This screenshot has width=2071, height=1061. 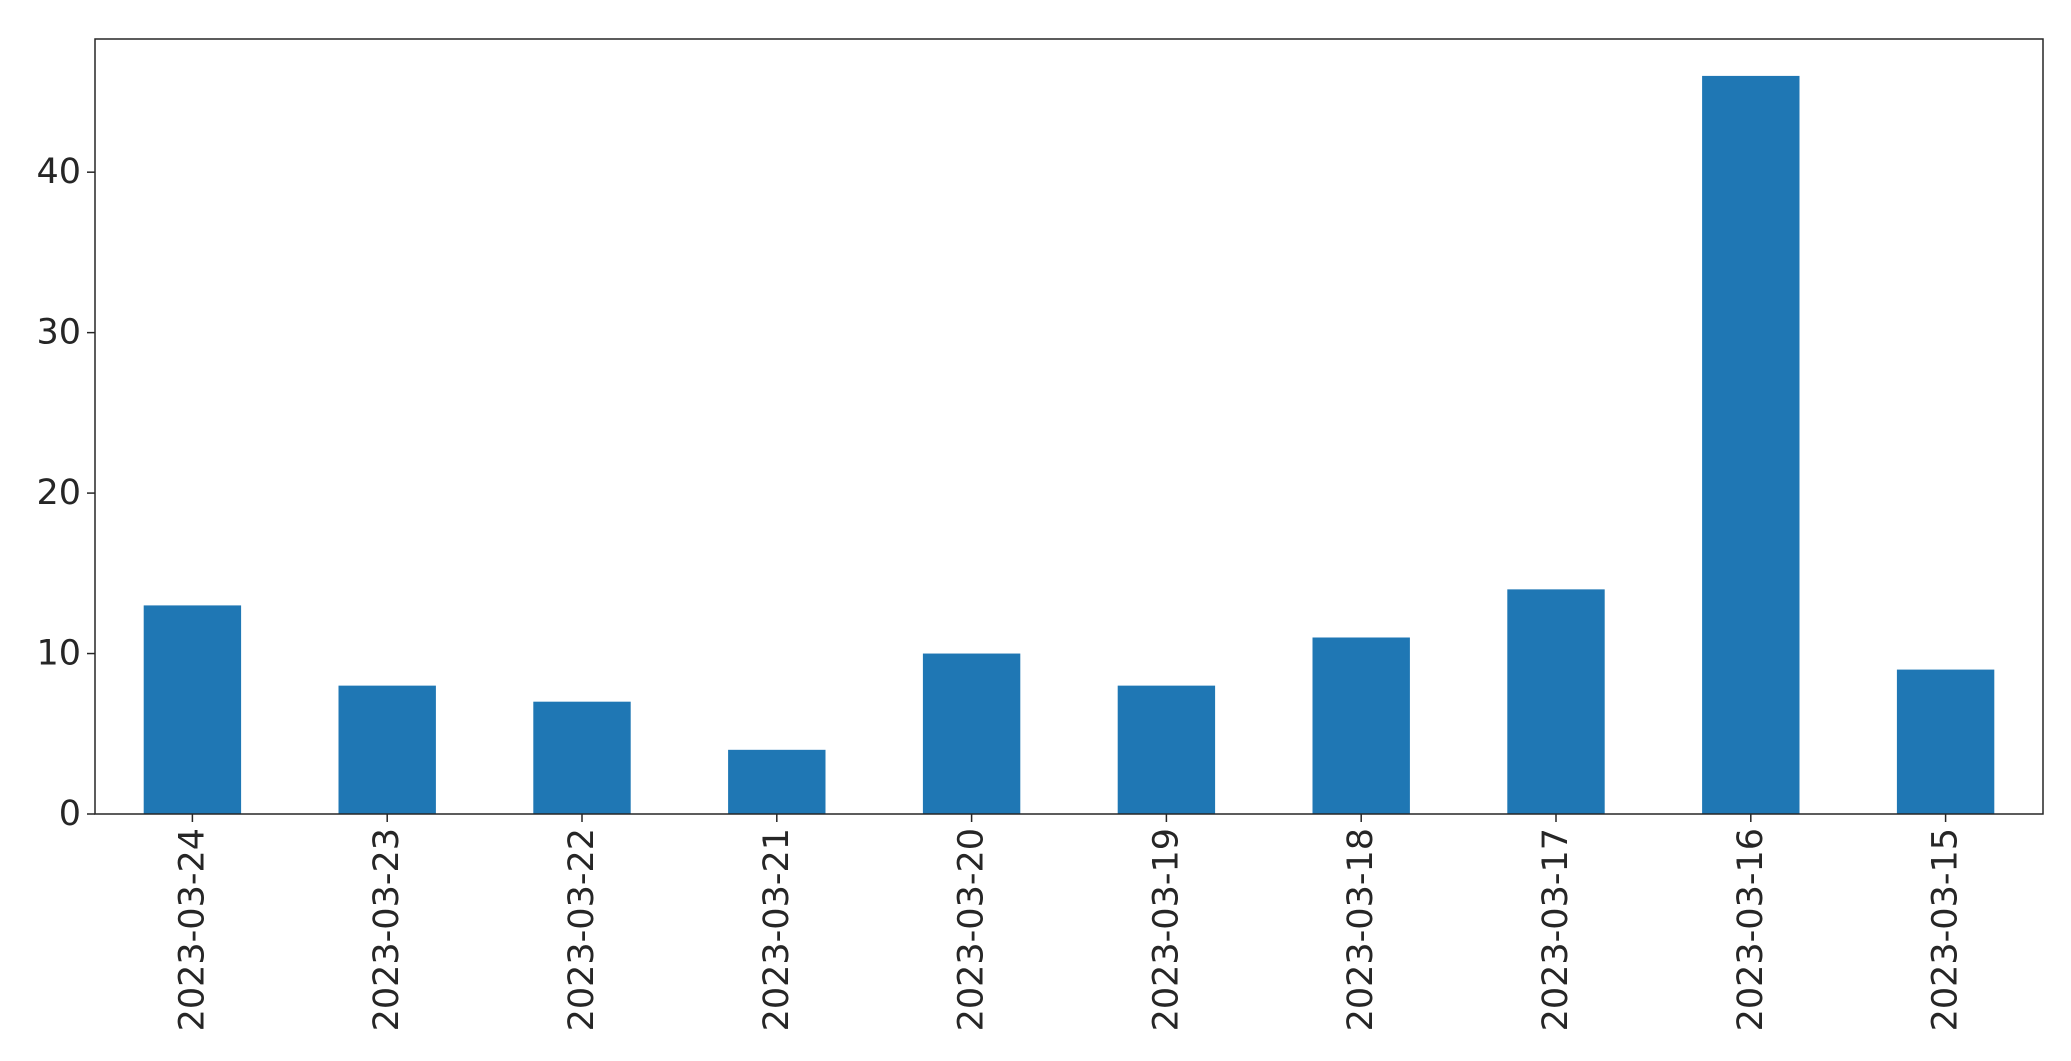 What do you see at coordinates (58, 333) in the screenshot?
I see `y-tick-label: 30` at bounding box center [58, 333].